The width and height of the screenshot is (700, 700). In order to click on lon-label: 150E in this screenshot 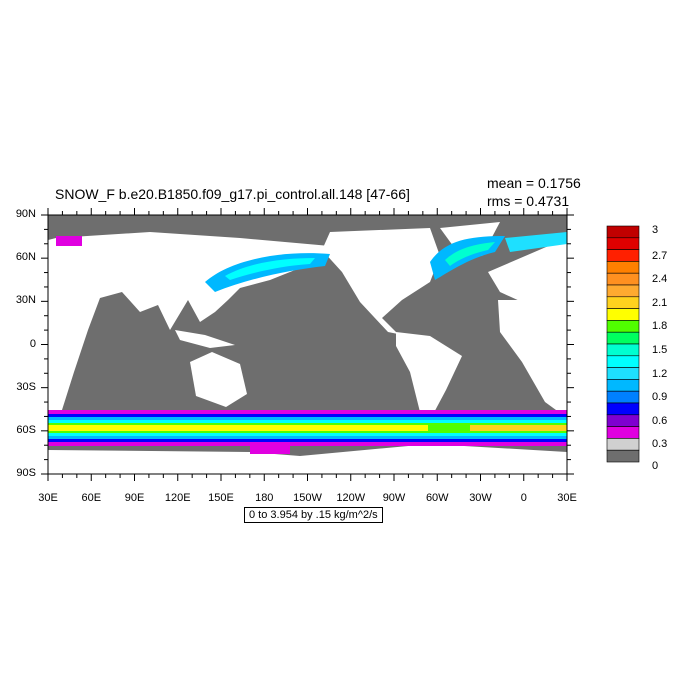, I will do `click(221, 498)`.